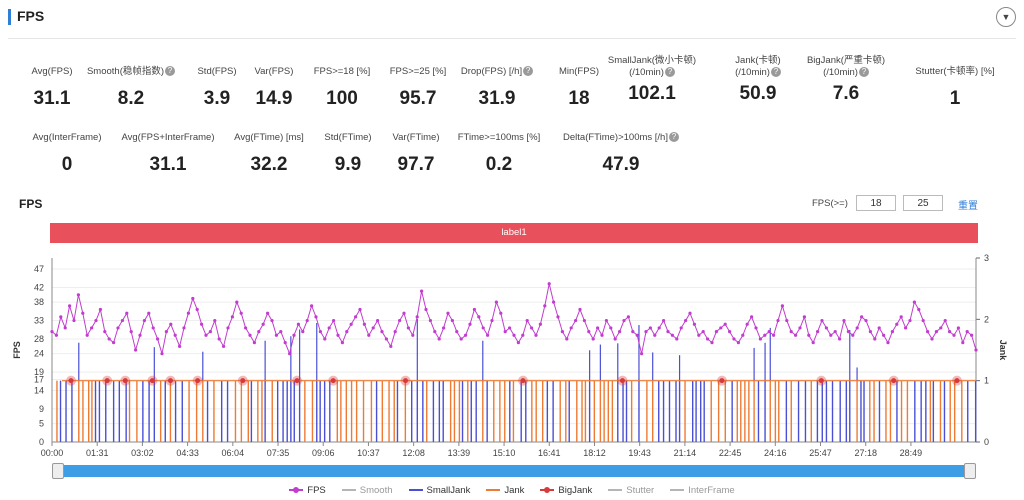 This screenshot has height=500, width=1024. Describe the element at coordinates (416, 138) in the screenshot. I see `metric-label: Var(FTime)` at that location.